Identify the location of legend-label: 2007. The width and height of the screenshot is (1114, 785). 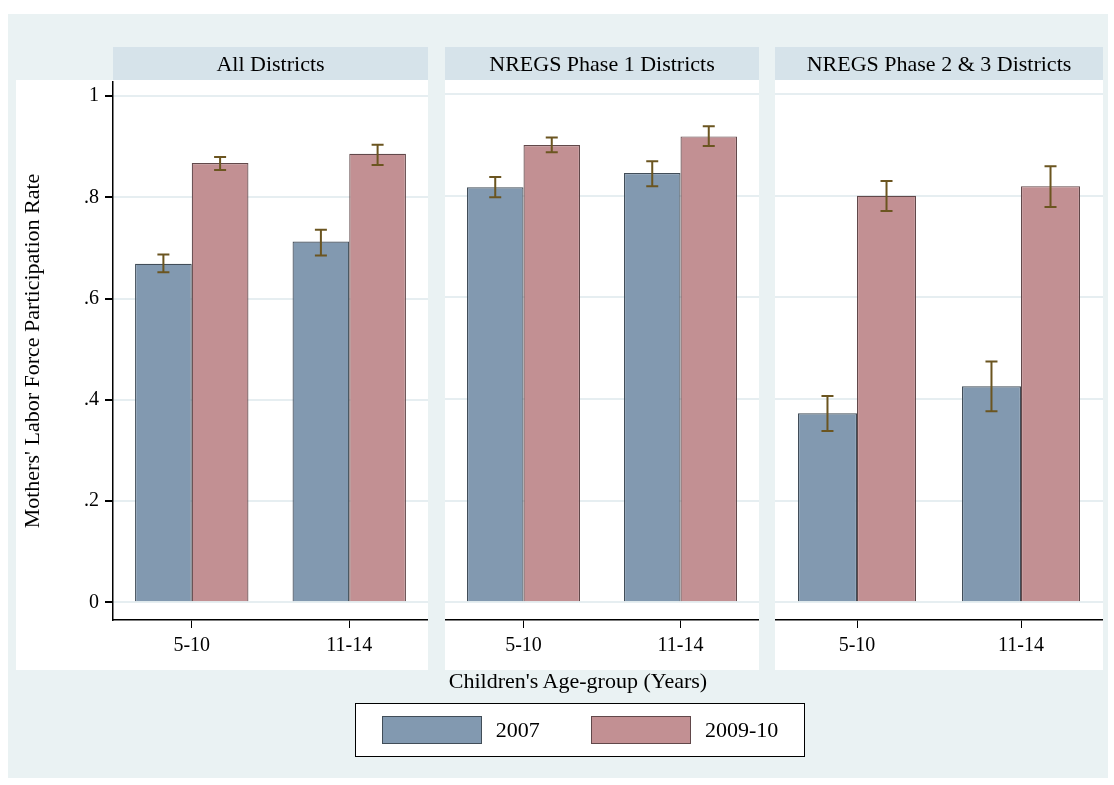
(517, 730).